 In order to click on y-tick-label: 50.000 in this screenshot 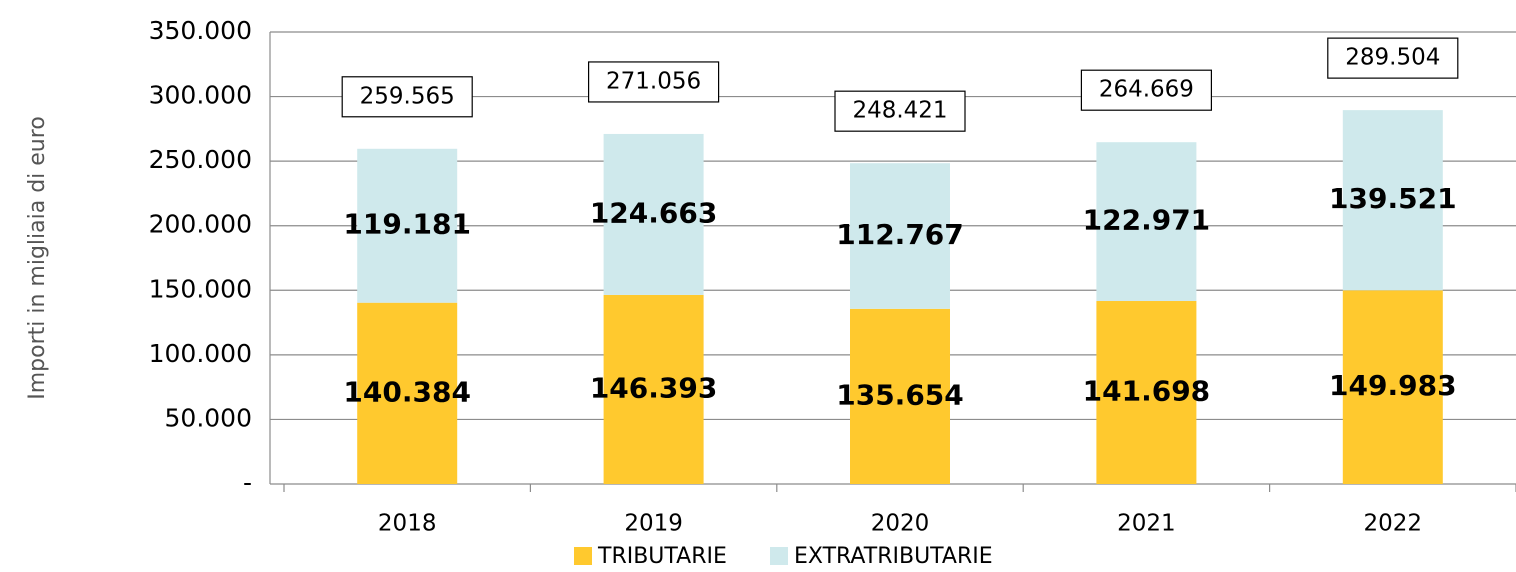, I will do `click(208, 417)`.